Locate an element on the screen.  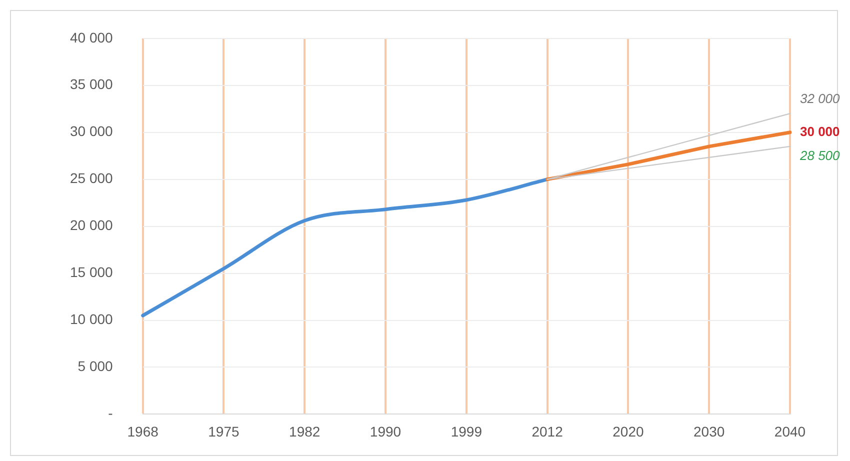
y-tick-label: 40 000 is located at coordinates (92, 37).